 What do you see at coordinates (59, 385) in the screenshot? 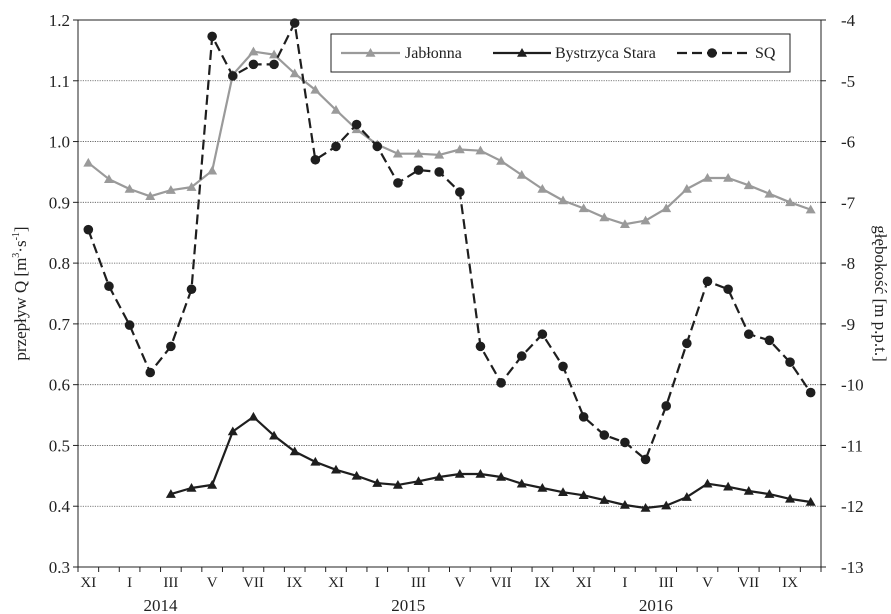
I see `y-tick-label-left: 0.6` at bounding box center [59, 385].